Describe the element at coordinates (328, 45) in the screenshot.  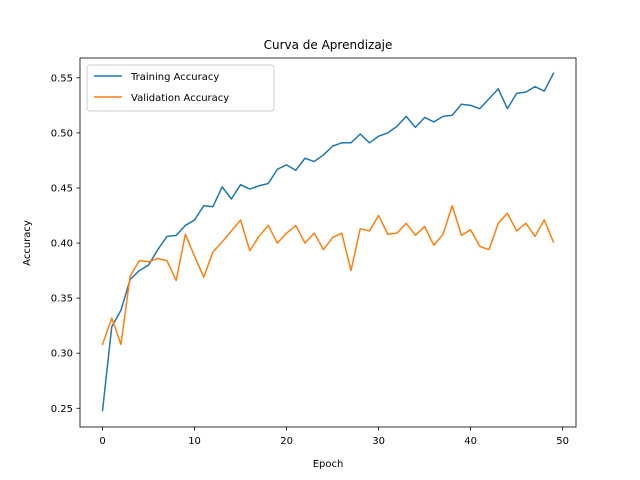
I see `chart-title: Curva de Aprendizaje` at that location.